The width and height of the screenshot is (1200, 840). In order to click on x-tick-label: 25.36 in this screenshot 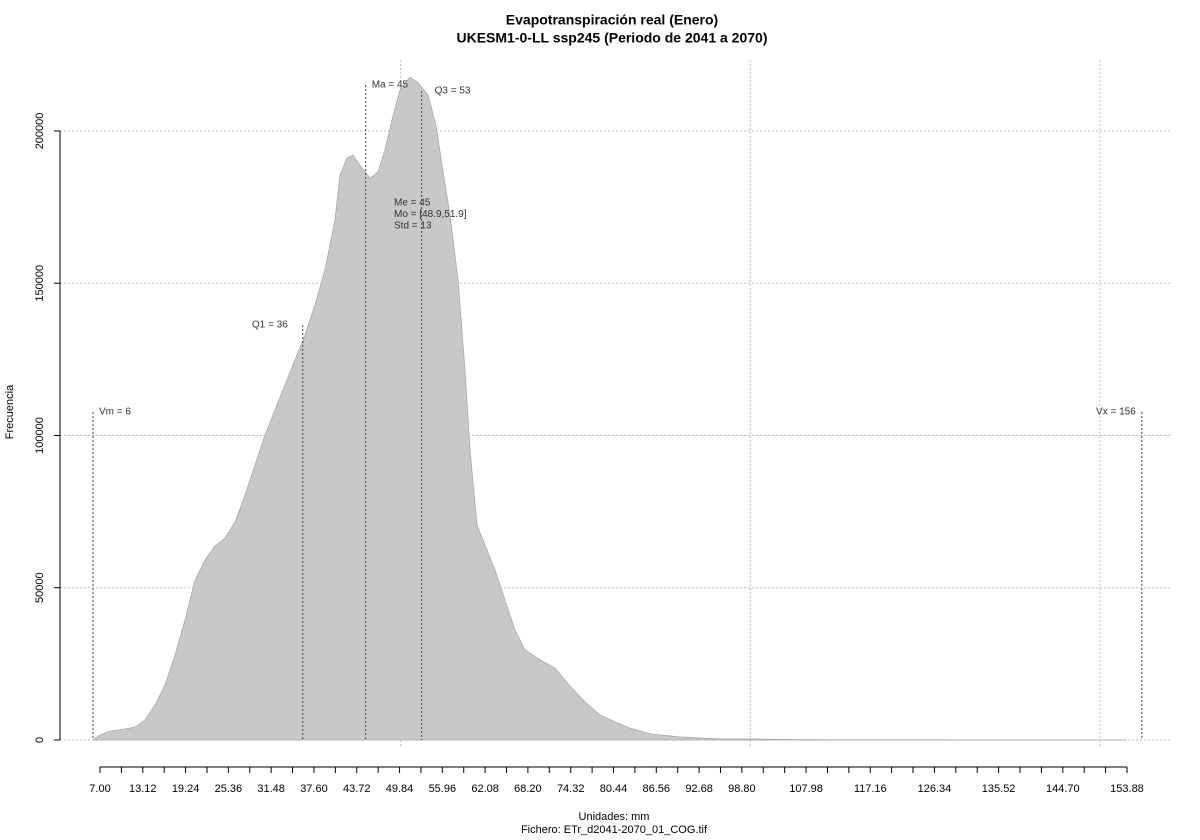, I will do `click(229, 789)`.